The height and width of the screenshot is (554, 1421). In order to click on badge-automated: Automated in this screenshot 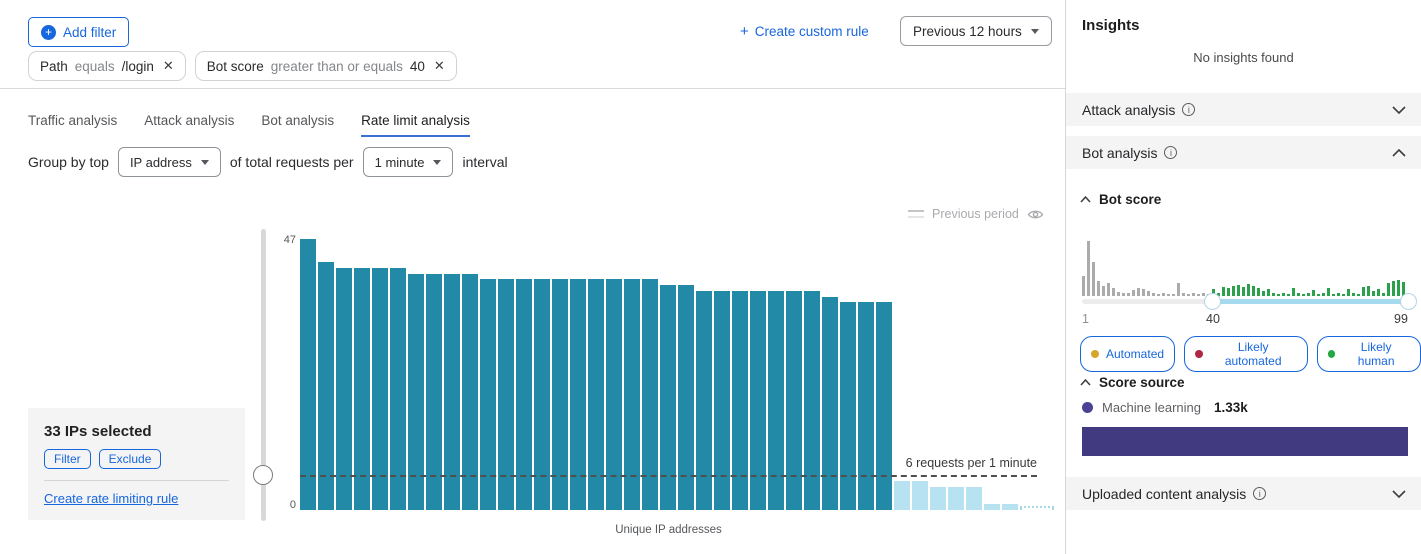, I will do `click(1128, 354)`.